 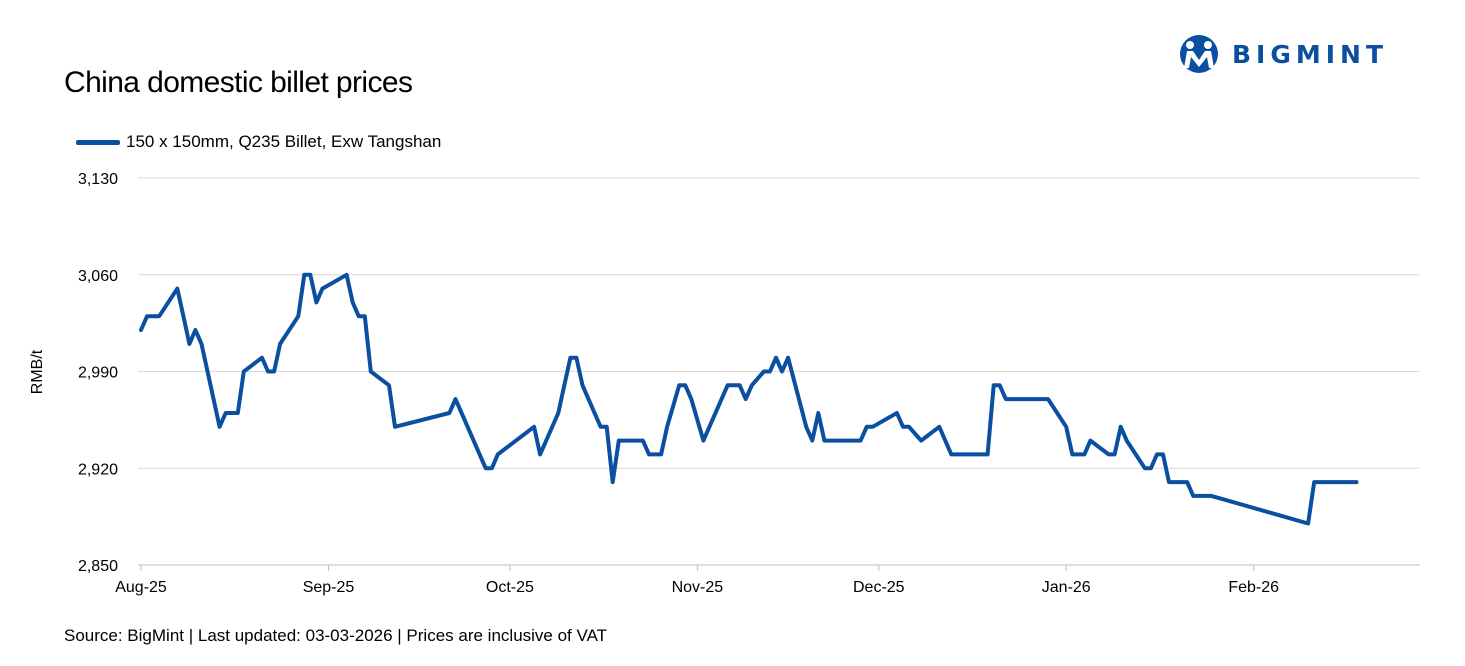 What do you see at coordinates (1199, 54) in the screenshot?
I see `bigmint-logo-icon` at bounding box center [1199, 54].